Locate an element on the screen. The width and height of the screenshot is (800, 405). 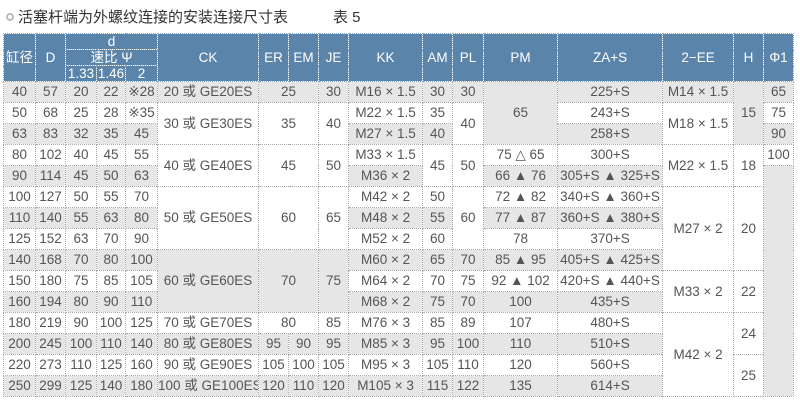
header-EM: EM is located at coordinates (304, 57).